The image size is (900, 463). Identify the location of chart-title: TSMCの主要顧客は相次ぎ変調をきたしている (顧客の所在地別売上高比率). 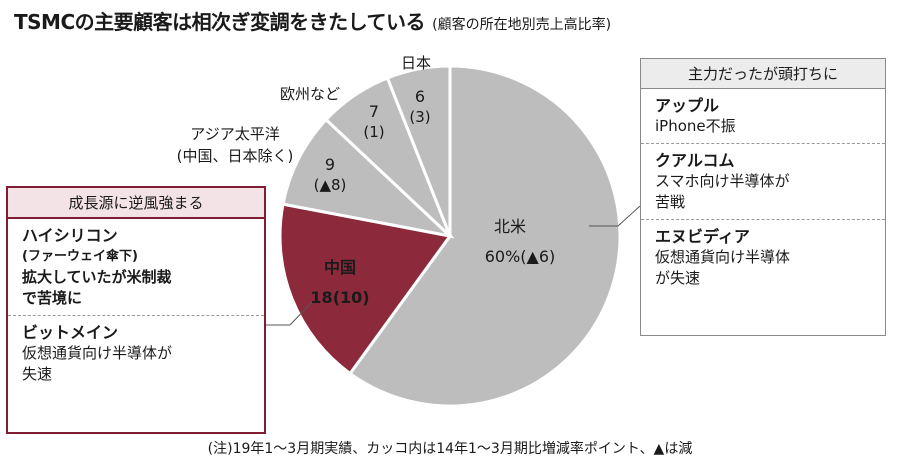
(312, 20).